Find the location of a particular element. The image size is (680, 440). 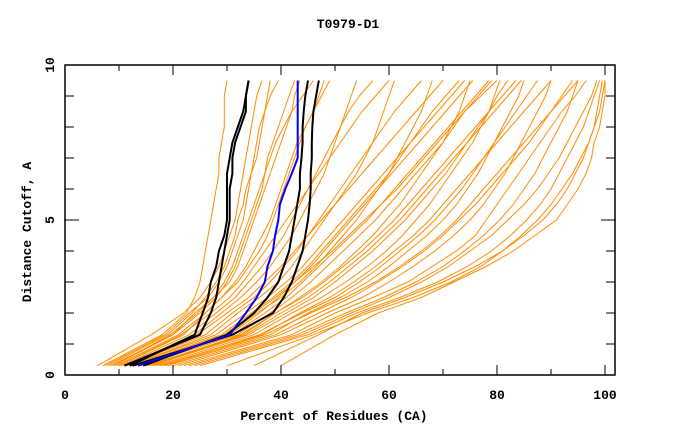

x-tick-label: 20 is located at coordinates (173, 395).